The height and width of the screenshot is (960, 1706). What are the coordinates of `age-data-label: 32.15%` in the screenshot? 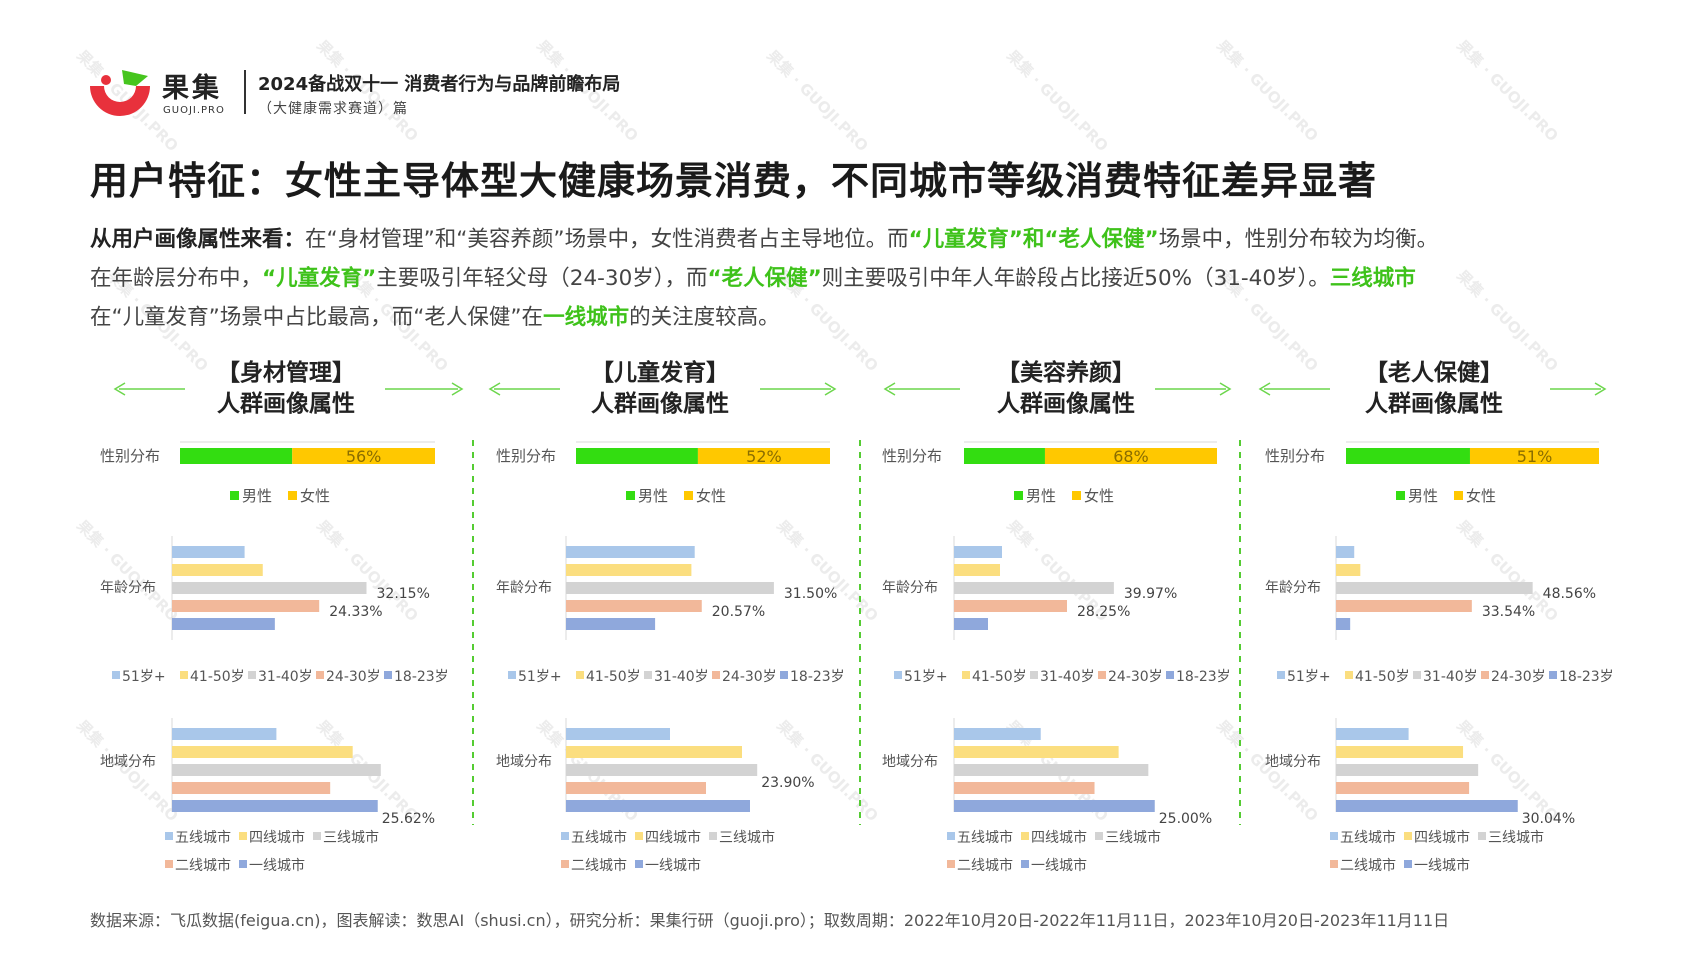 It's located at (403, 594).